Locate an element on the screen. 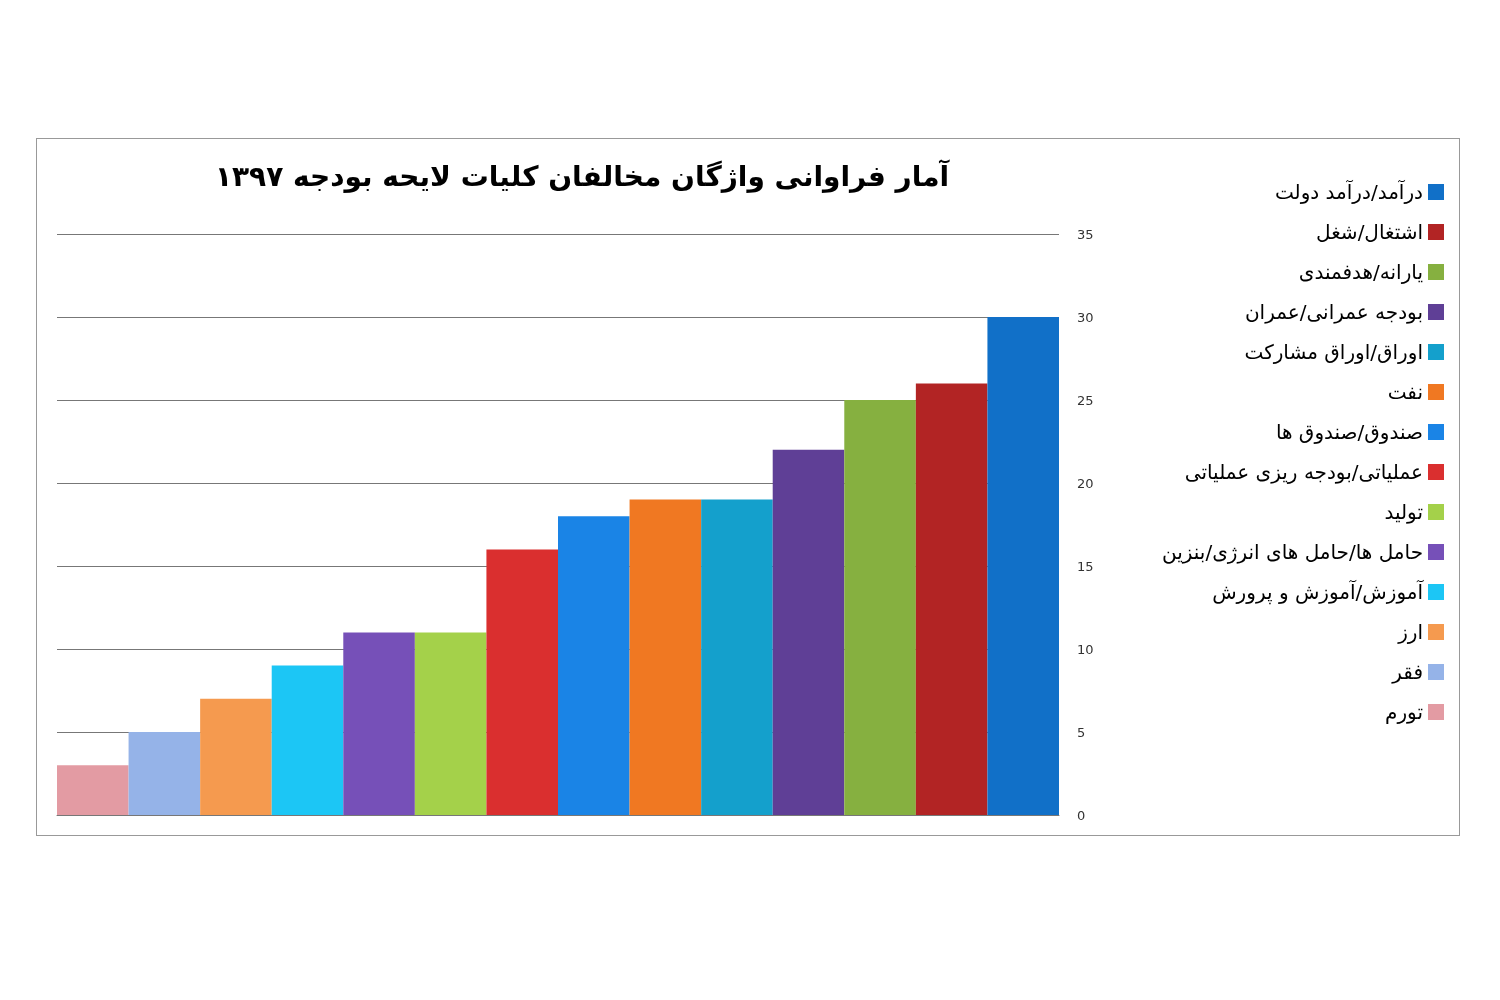 The width and height of the screenshot is (1500, 1000). legend-label: اشتغال/شغل is located at coordinates (1369, 232).